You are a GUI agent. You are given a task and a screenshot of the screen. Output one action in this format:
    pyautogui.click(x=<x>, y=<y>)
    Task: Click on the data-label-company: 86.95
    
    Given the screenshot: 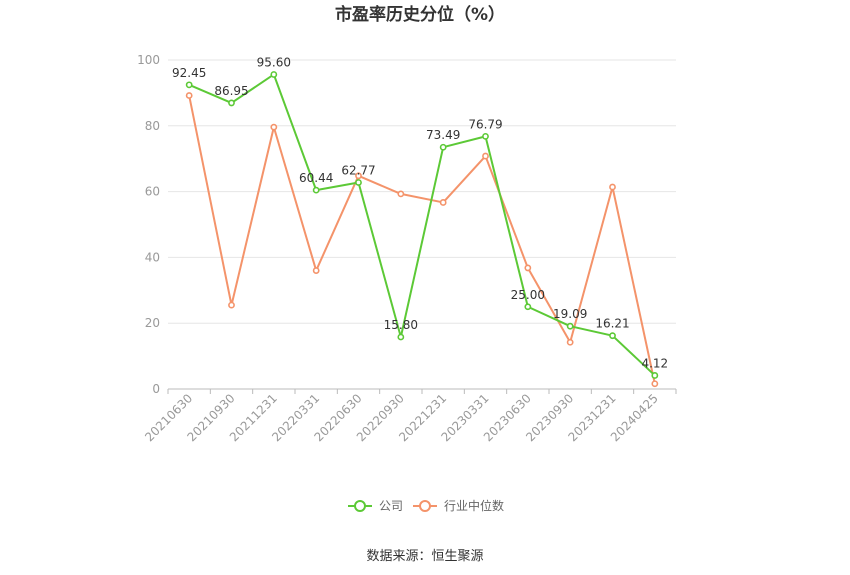 What is the action you would take?
    pyautogui.click(x=231, y=91)
    